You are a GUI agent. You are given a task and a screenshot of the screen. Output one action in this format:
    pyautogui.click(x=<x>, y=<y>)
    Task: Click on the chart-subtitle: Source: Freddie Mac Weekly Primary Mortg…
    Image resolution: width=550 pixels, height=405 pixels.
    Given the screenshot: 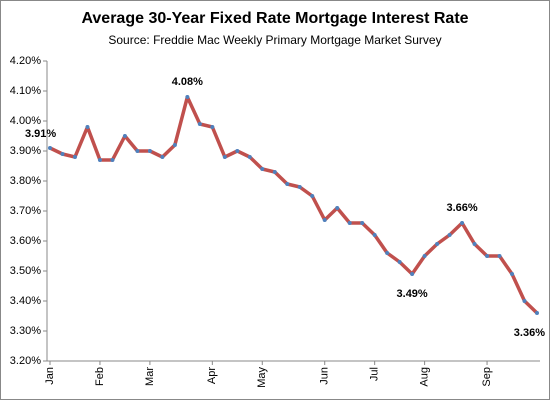 What is the action you would take?
    pyautogui.click(x=274, y=40)
    